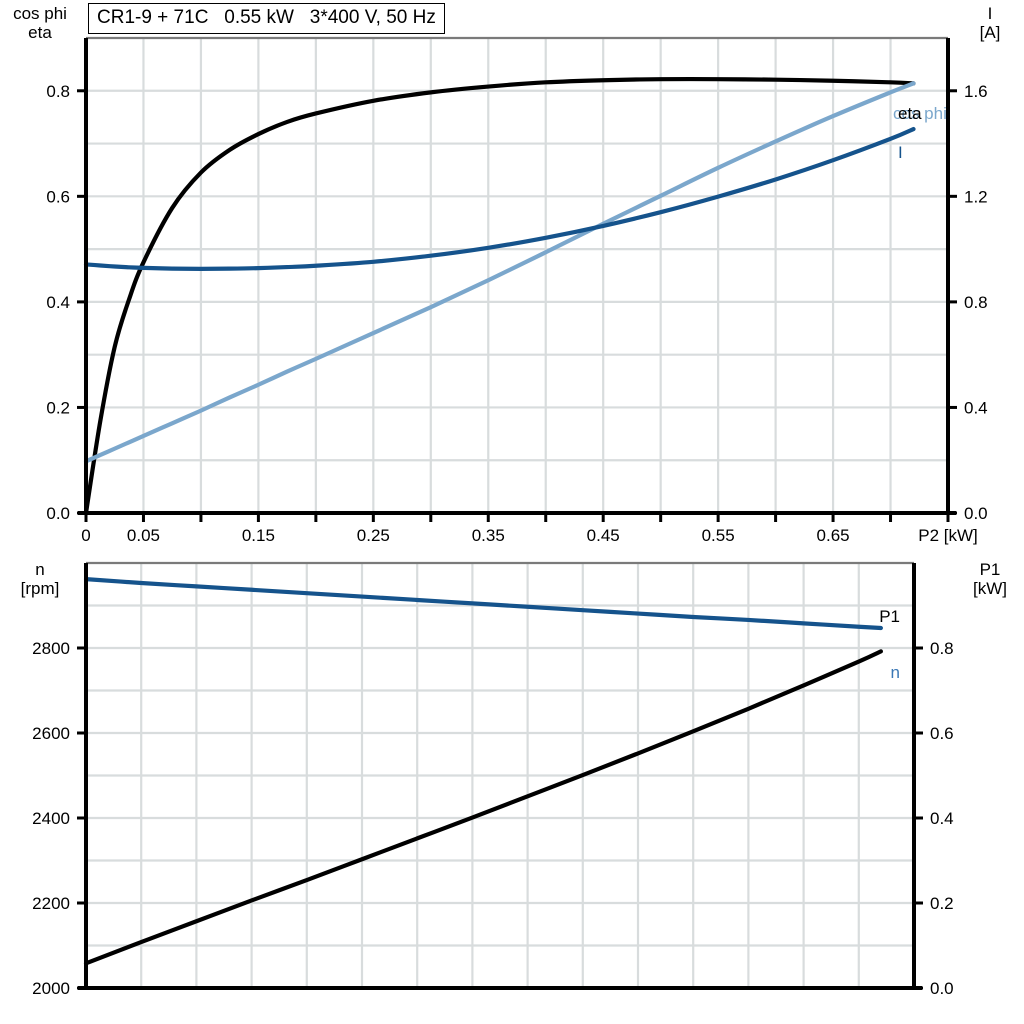 The height and width of the screenshot is (1024, 1024). Describe the element at coordinates (40, 23) in the screenshot. I see `top-left-axis-title: cos phi eta` at that location.